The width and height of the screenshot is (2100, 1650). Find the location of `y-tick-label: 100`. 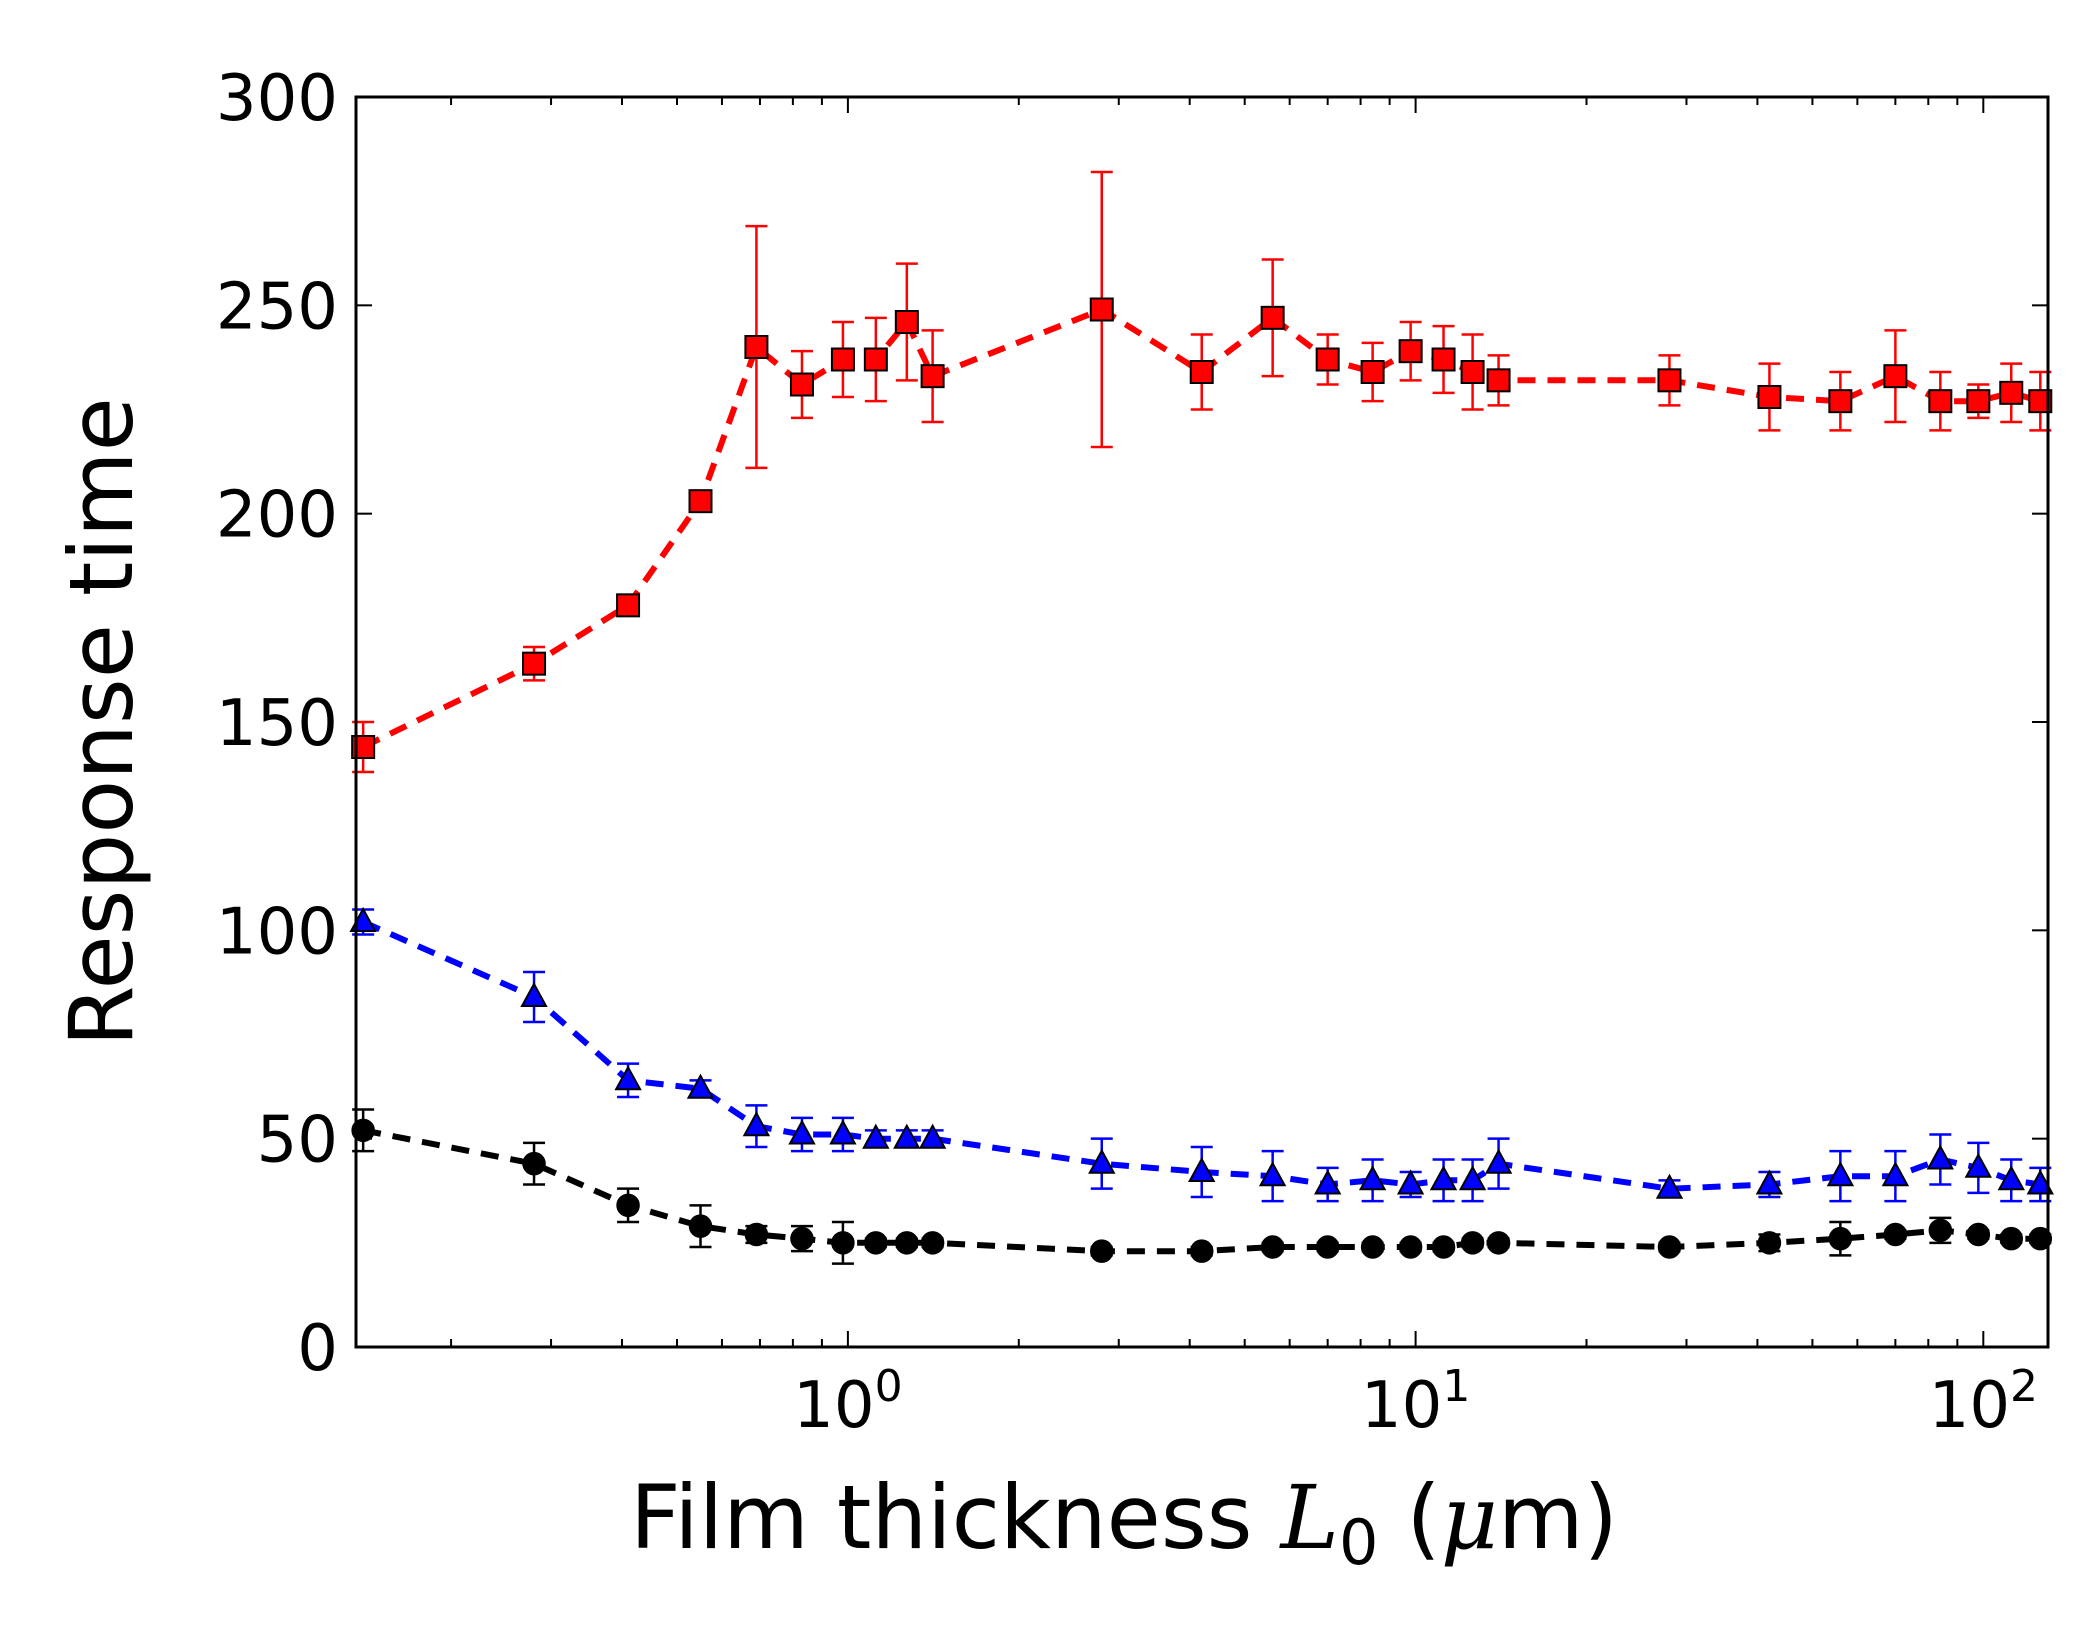

y-tick-label: 100 is located at coordinates (277, 932).